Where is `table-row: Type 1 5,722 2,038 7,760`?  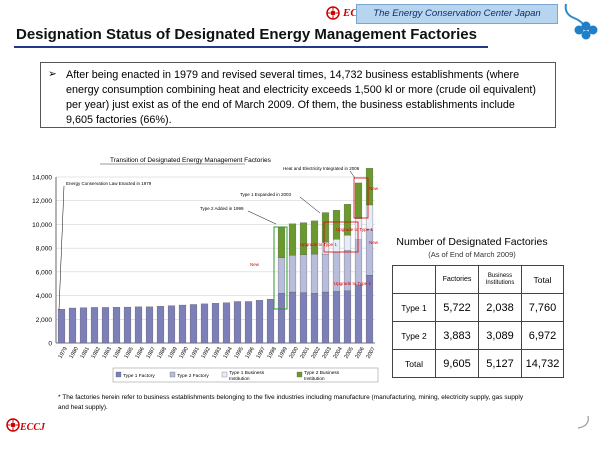
table-row: Type 1 5,722 2,038 7,760 is located at coordinates (478, 307).